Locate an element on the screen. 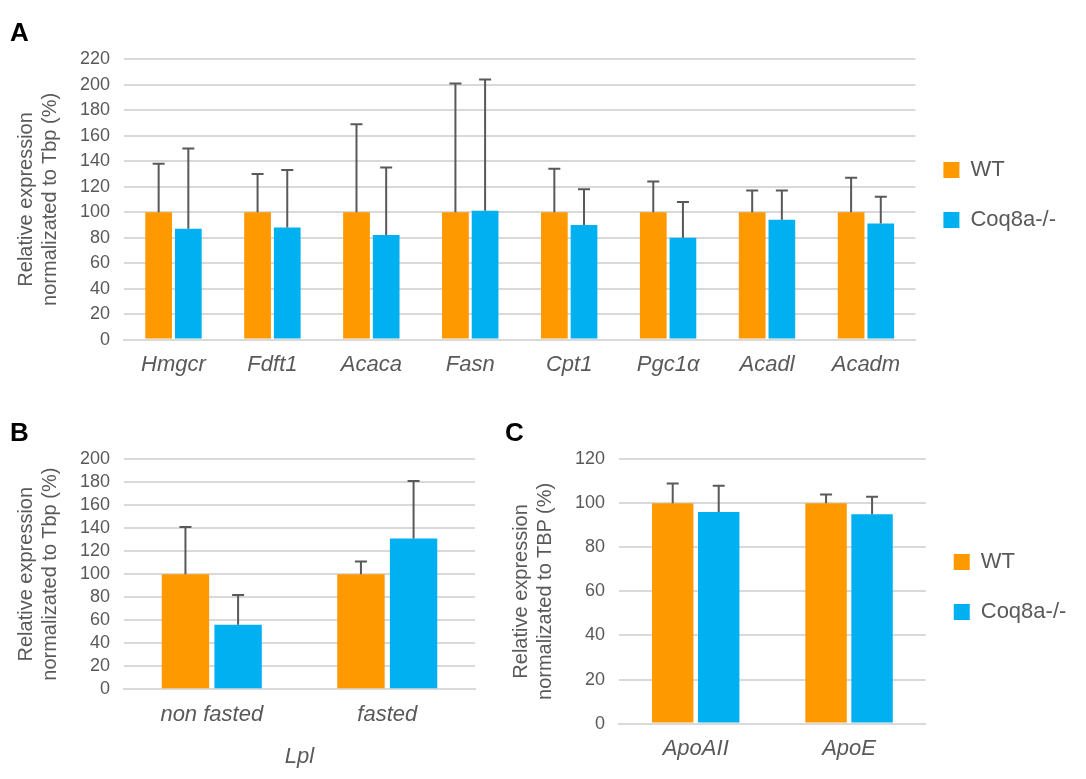 The width and height of the screenshot is (1086, 779). x-tick-label: Pgc1α is located at coordinates (668, 363).